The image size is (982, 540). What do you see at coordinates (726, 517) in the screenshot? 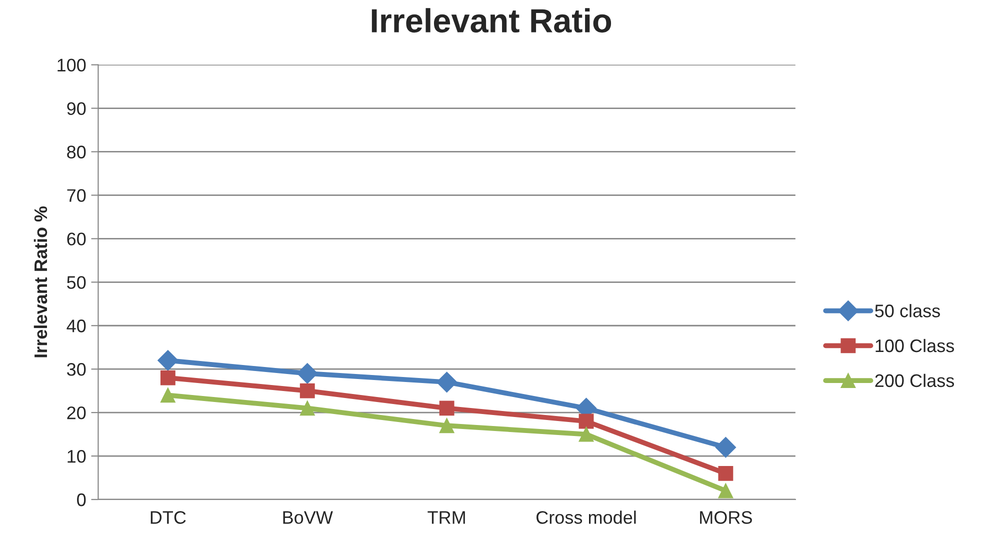
I see `x-tick-label: MORS` at bounding box center [726, 517].